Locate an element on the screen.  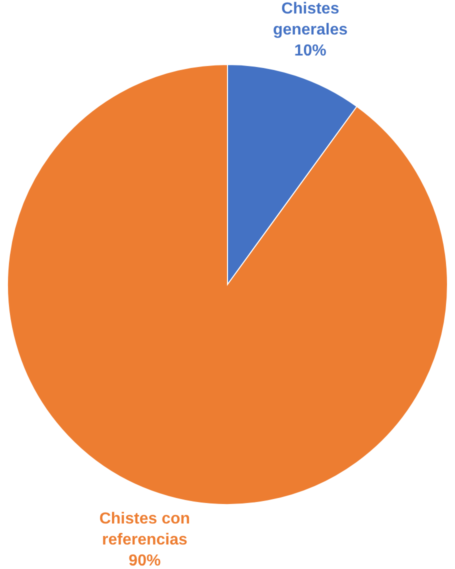
slice-label: Chistes con referencias is located at coordinates (144, 529).